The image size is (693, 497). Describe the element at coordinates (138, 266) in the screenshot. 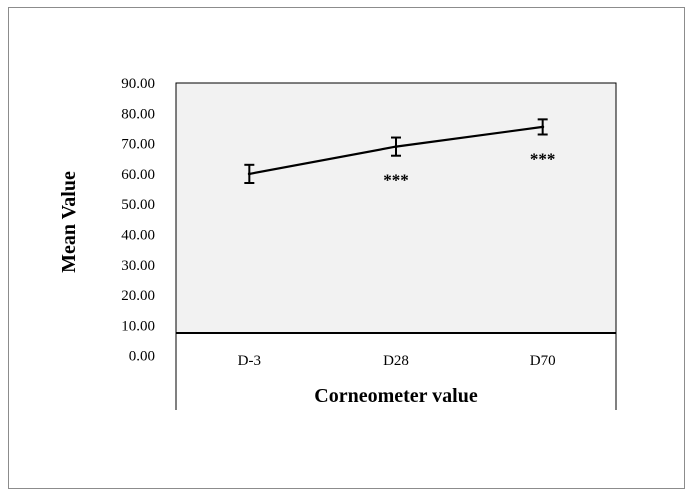

I see `y-tick-label: 30.00` at that location.